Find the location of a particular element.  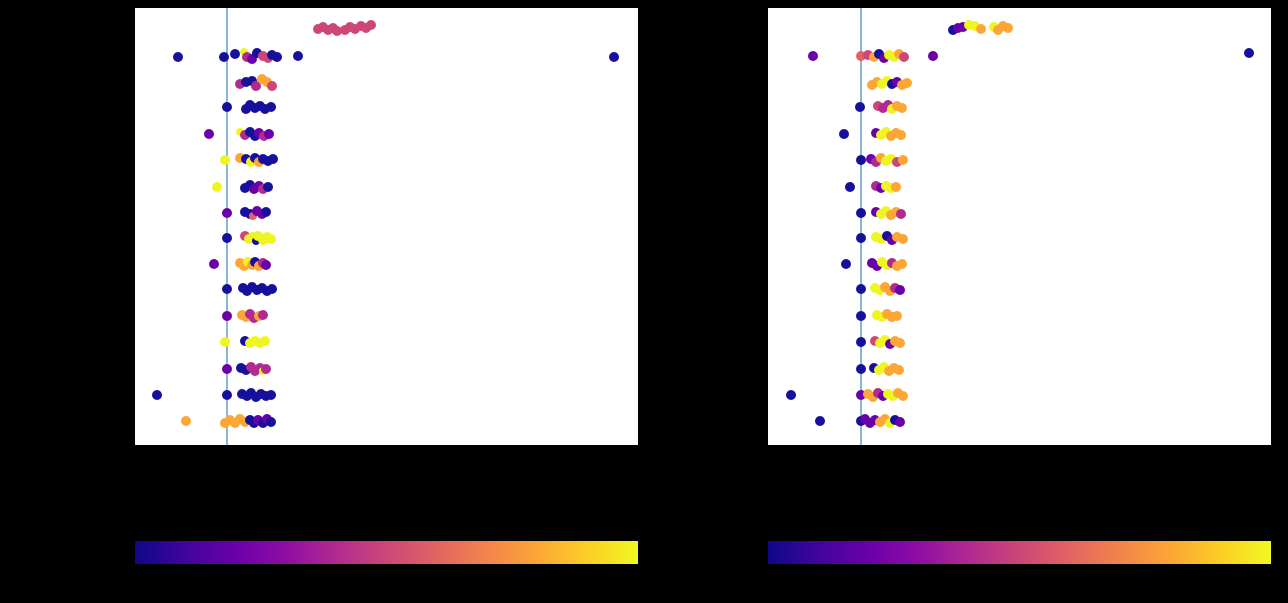

plasma-colorbar-right is located at coordinates (1019, 552).